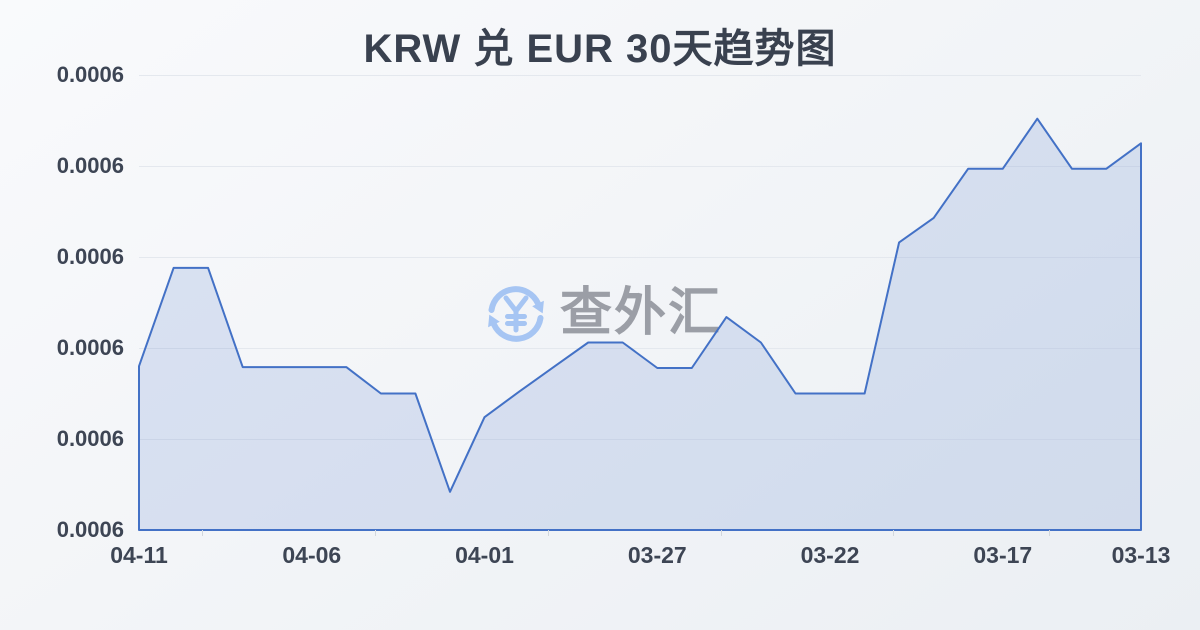 The image size is (1200, 630). I want to click on x-axis-label: 04-06, so click(312, 555).